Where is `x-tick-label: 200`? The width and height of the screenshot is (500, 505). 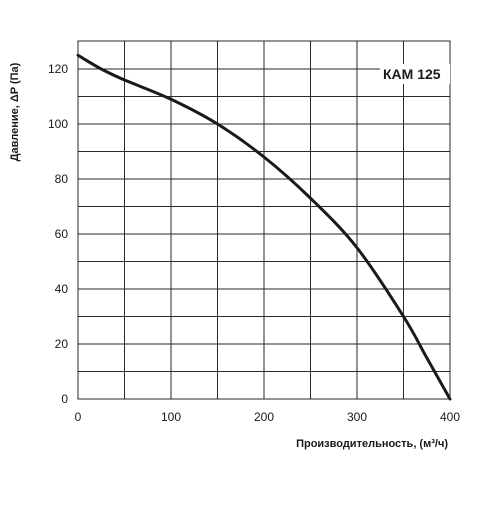
x-tick-label: 200 is located at coordinates (264, 417).